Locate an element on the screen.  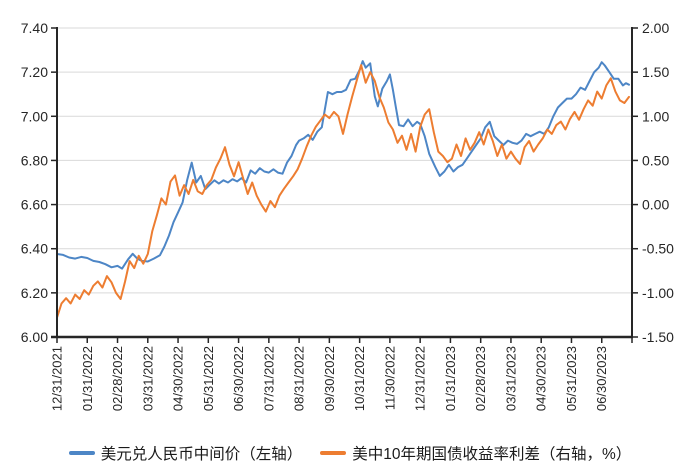
left-axis-tick-label: 7.20 is located at coordinates (34, 72).